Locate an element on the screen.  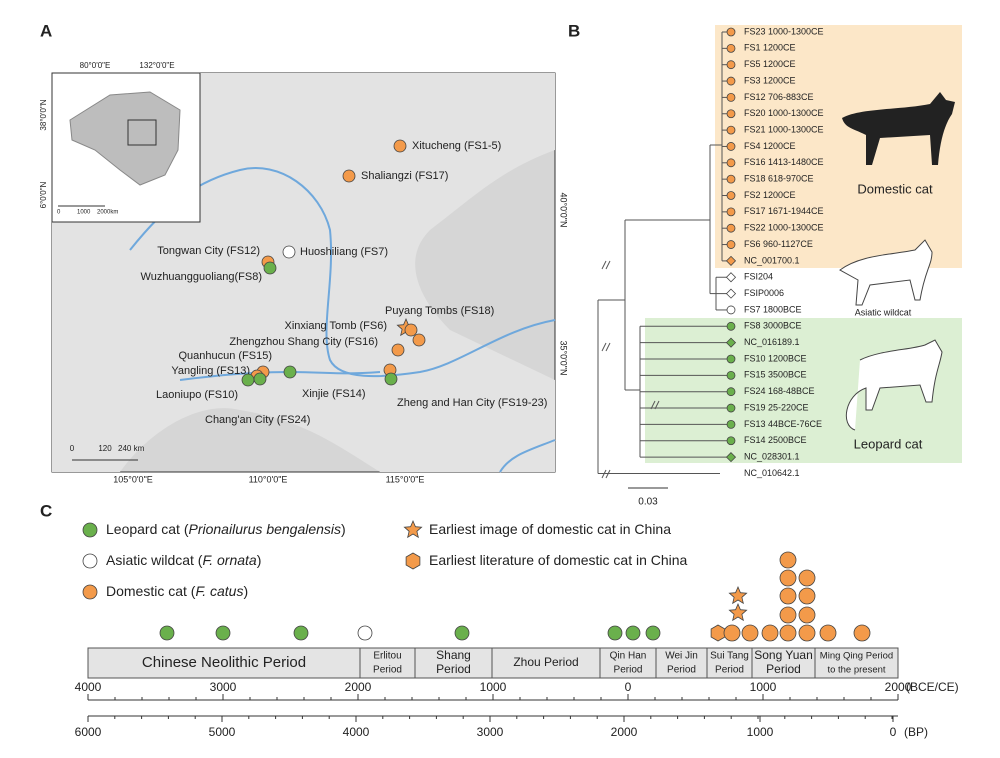
tip-label: FS16 1413-1480CE is located at coordinates (784, 162).